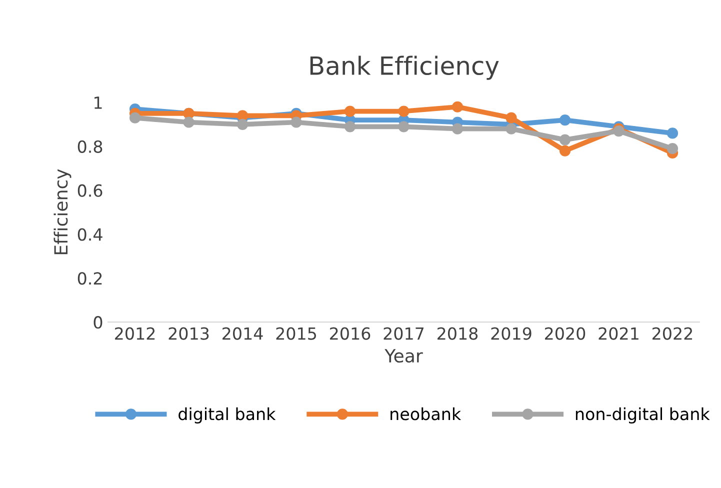  I want to click on y-tick-label: 0.6, so click(90, 190).